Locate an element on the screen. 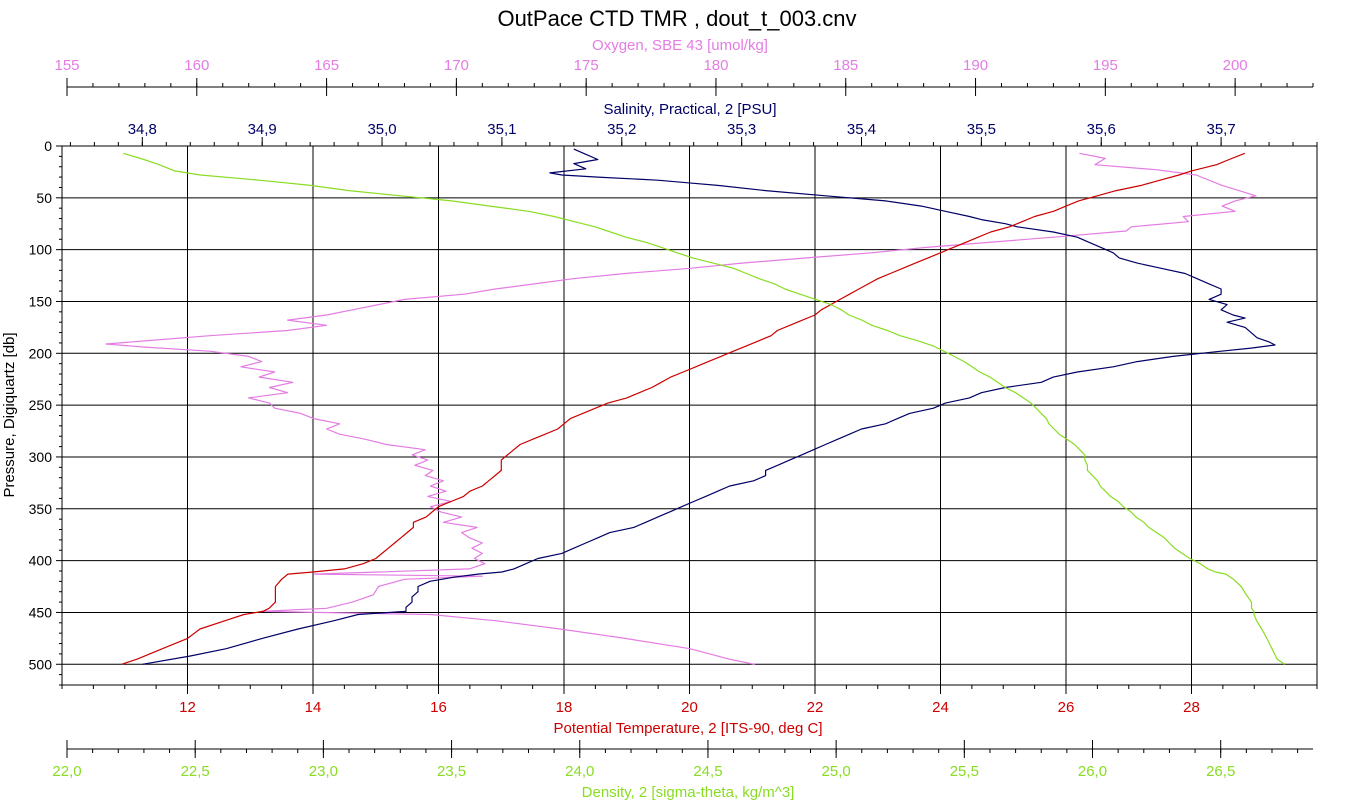  salinity-tick-label: 35,7 is located at coordinates (1221, 129).